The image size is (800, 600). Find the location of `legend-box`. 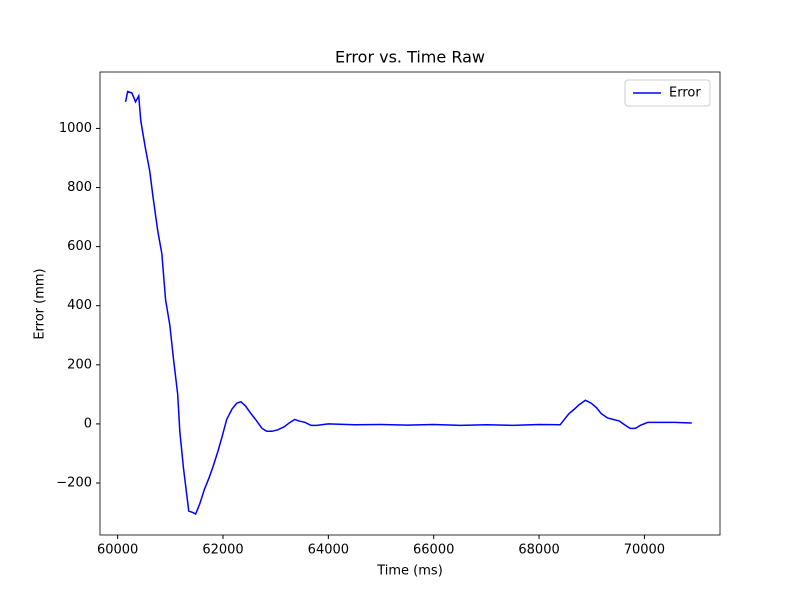

legend-box is located at coordinates (667, 93).